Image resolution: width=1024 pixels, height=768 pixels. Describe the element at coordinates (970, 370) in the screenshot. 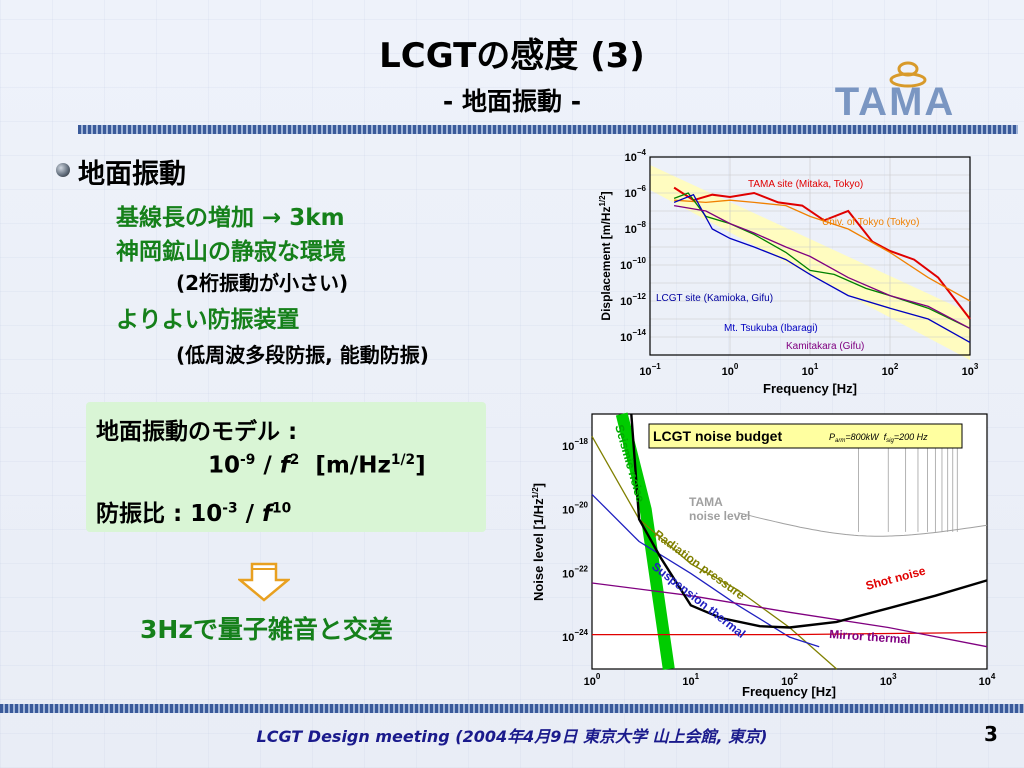

I see `chart1-xtick-label: 10³` at that location.